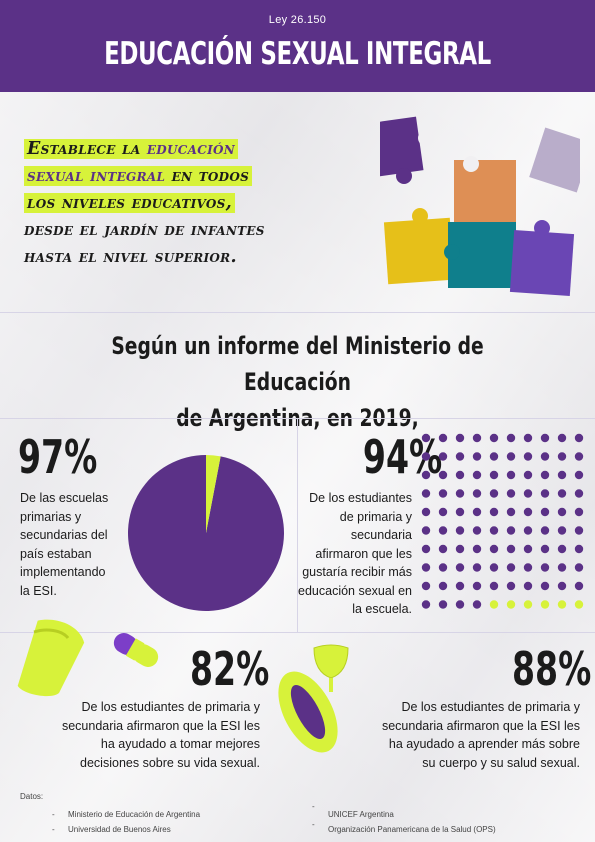 The image size is (595, 842). What do you see at coordinates (207, 176) in the screenshot?
I see `intro-text-2b: en todos` at bounding box center [207, 176].